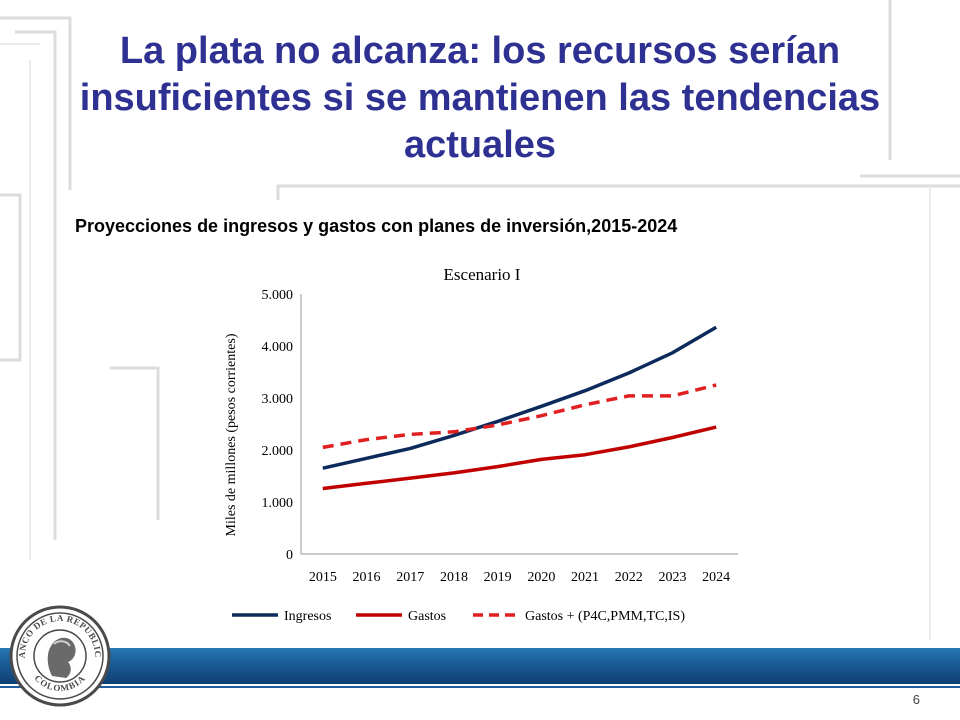  Describe the element at coordinates (59, 655) in the screenshot. I see `banco-de-la-republica-seal: BANCO DE LA REPUBLICA COLOMBIA` at that location.